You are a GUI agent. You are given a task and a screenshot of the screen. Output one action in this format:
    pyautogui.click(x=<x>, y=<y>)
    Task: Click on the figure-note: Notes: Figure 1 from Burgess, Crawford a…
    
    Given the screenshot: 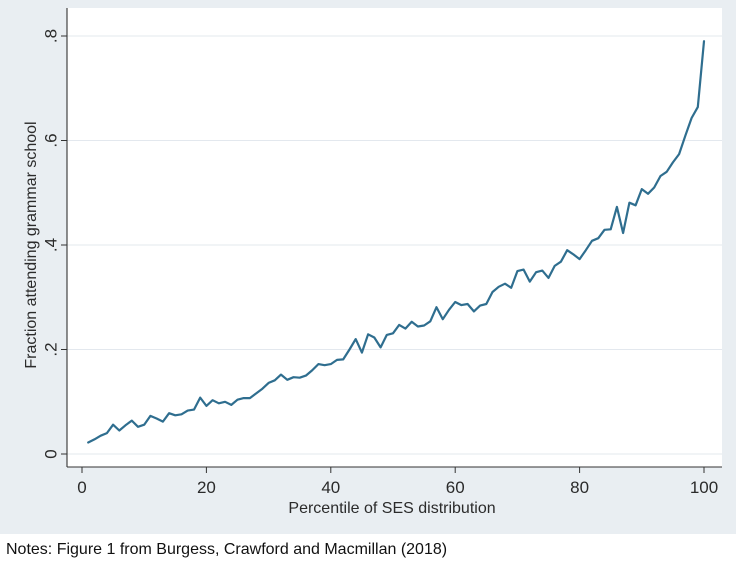 What is the action you would take?
    pyautogui.click(x=227, y=549)
    